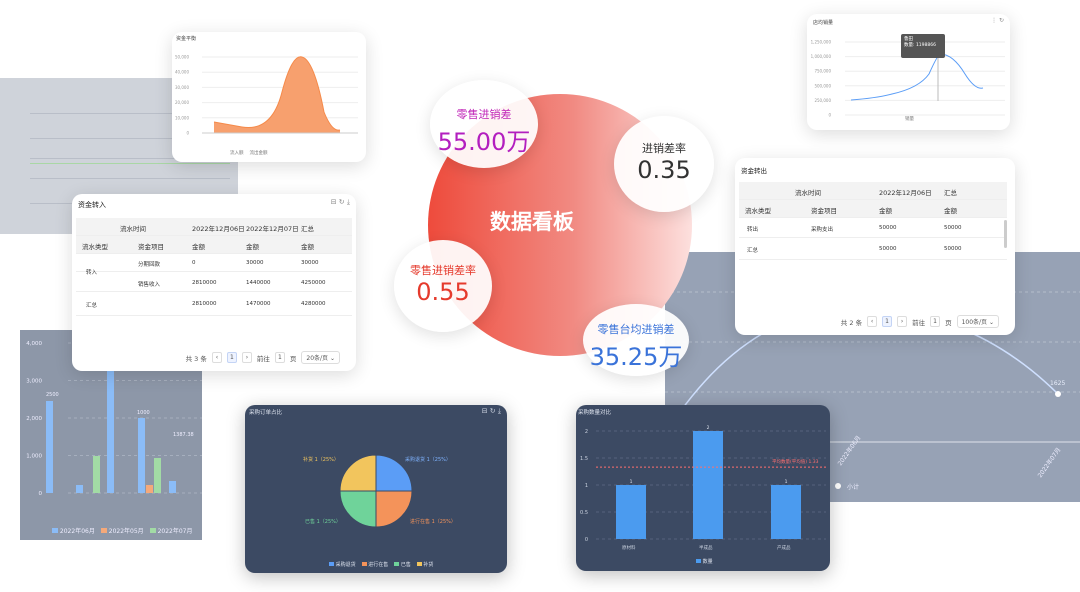 The height and width of the screenshot is (592, 1080). I want to click on x-tick-label: 半成品, so click(706, 547).